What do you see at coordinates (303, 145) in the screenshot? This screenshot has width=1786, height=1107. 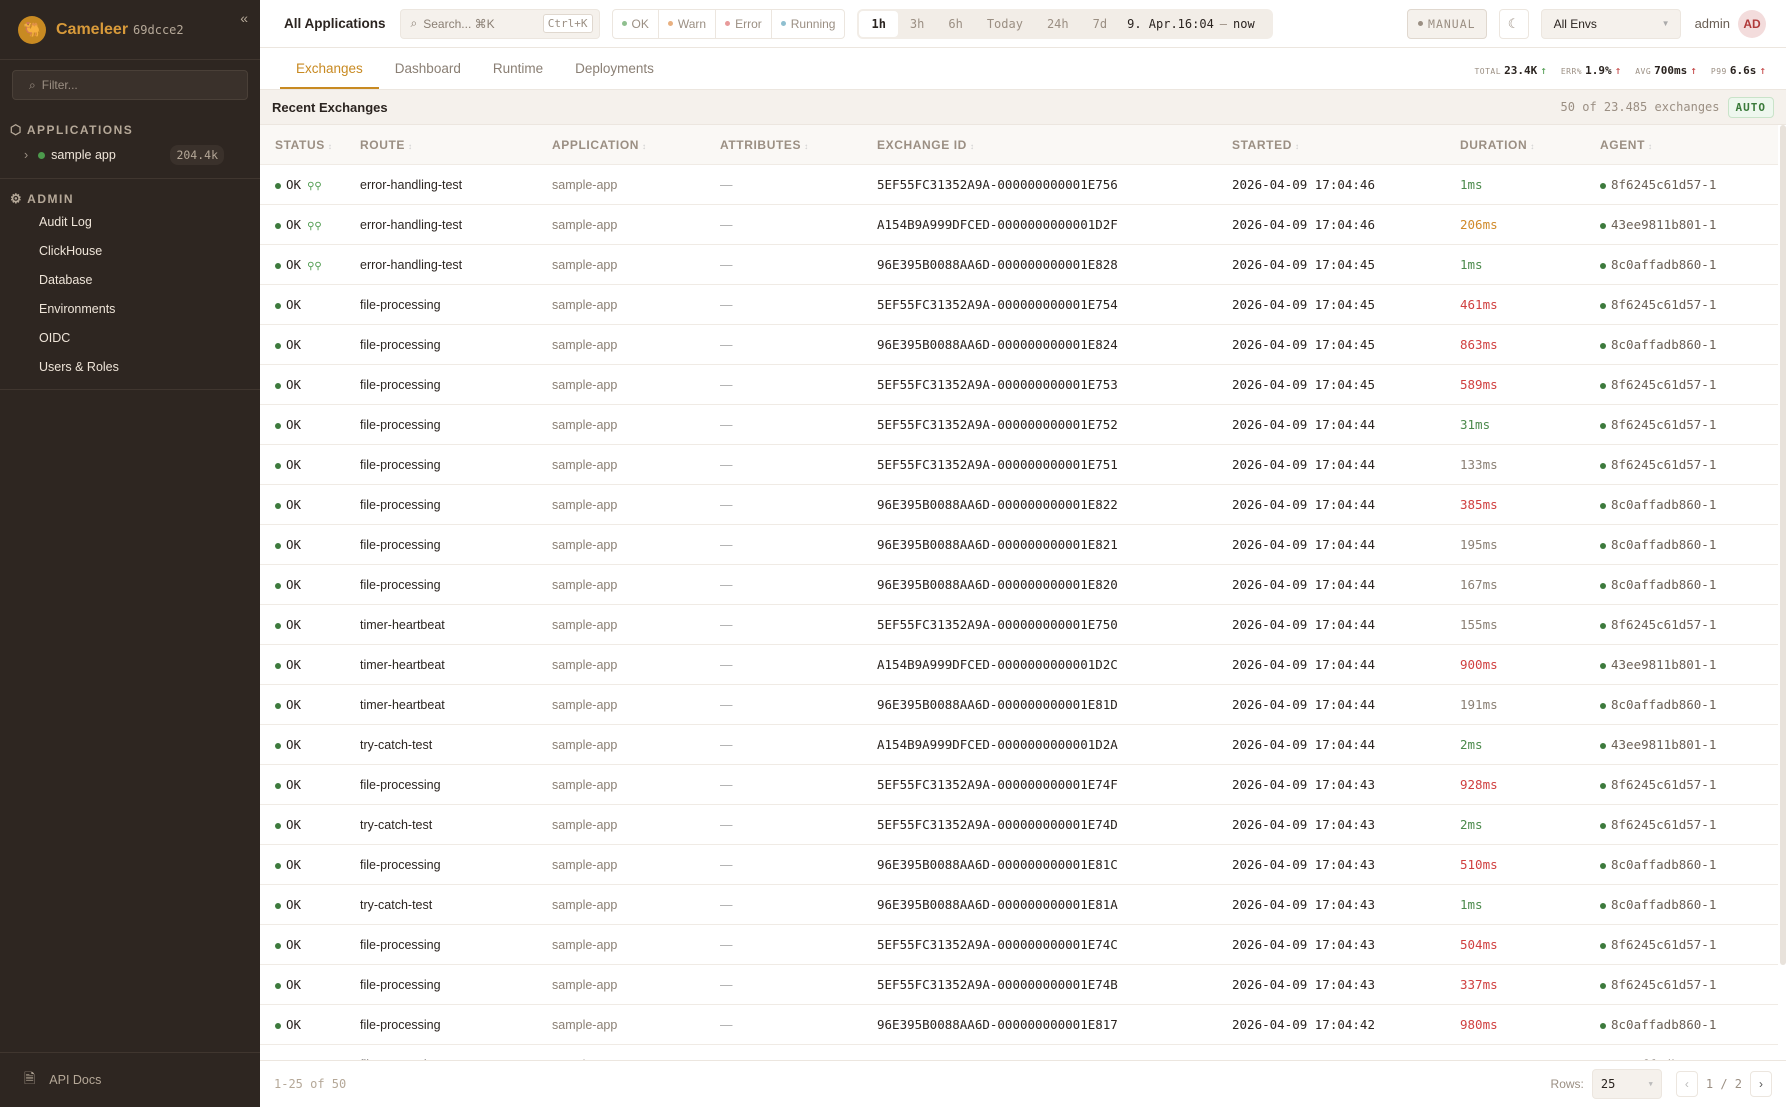 I see `column-header-status: STATUS ↕` at bounding box center [303, 145].